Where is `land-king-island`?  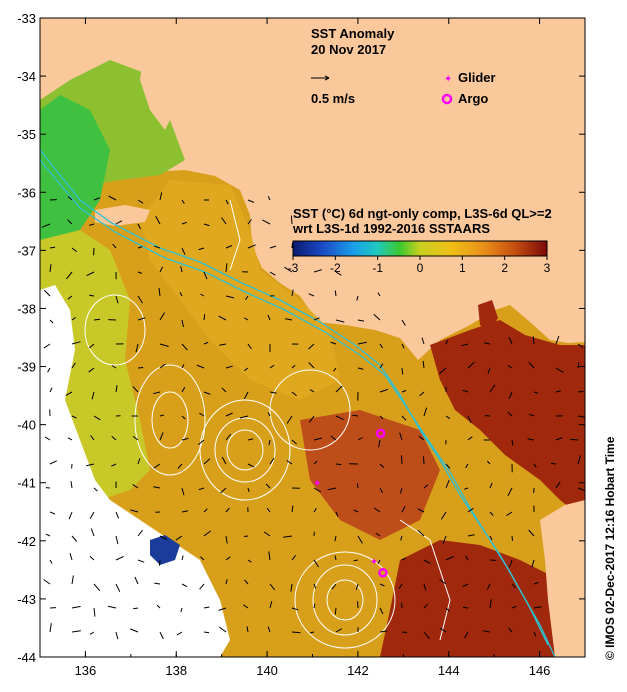 land-king-island is located at coordinates (488, 316).